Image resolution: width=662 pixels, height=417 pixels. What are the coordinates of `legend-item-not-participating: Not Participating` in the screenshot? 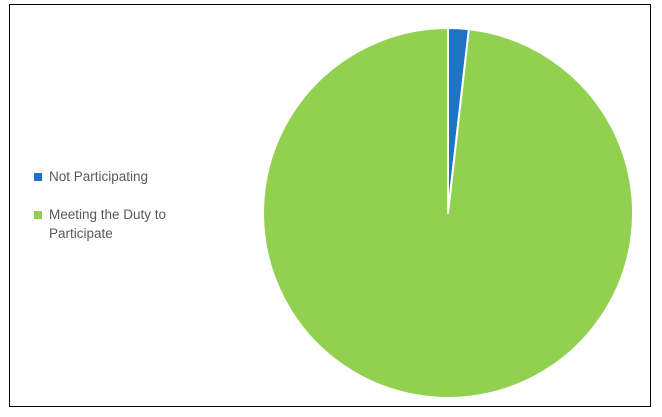 It's located at (124, 176).